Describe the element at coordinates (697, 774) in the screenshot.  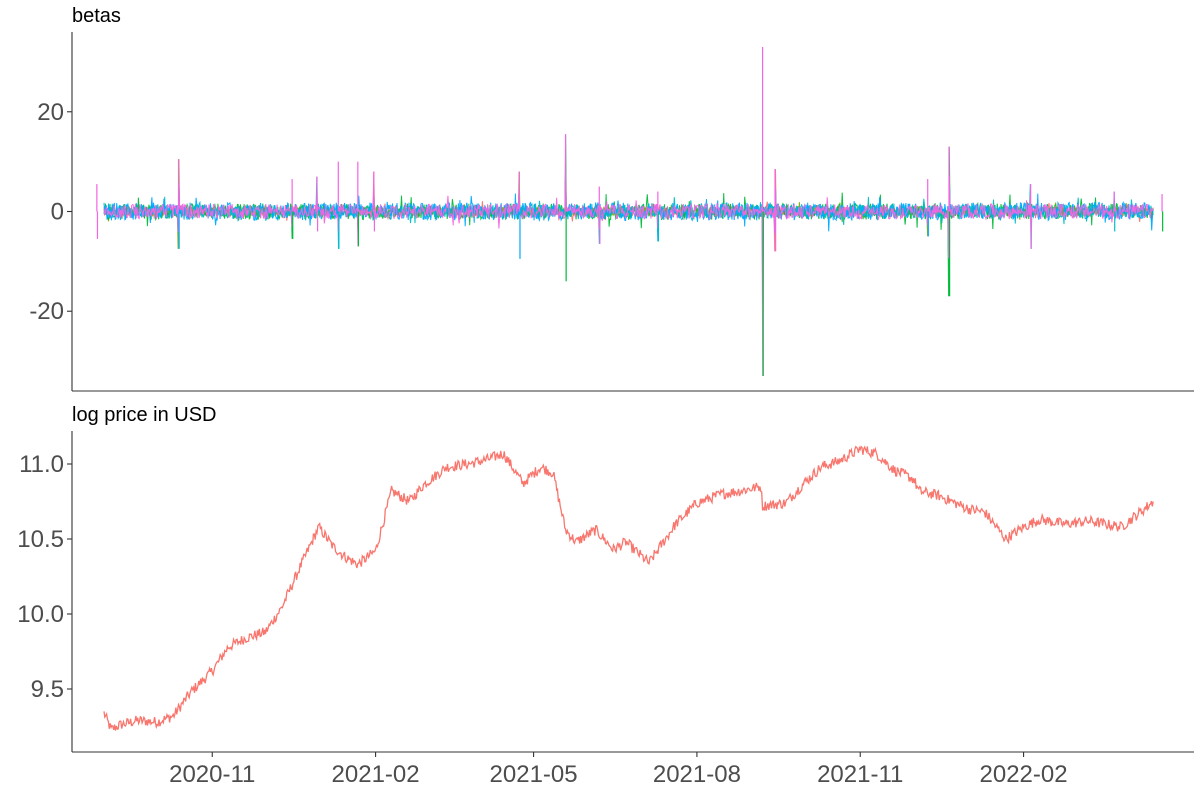
I see `x-tick-label: 2021-08` at that location.